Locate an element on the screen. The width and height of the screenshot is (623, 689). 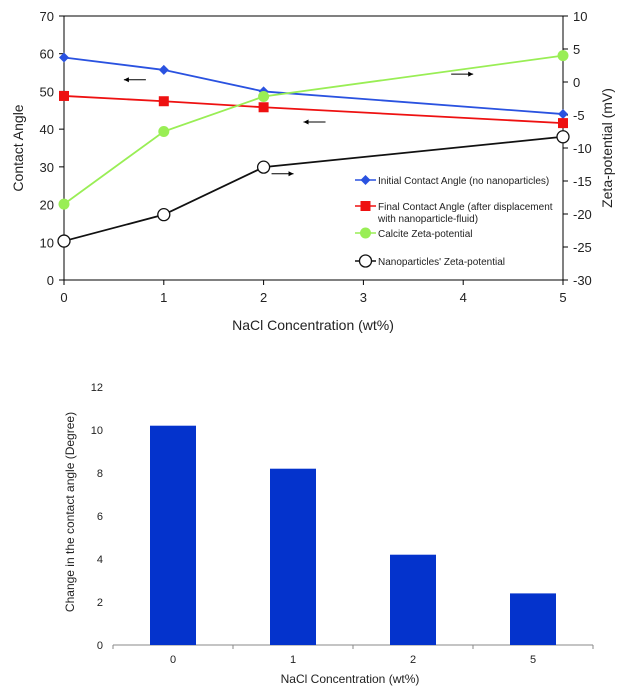
top-right-y-ticks: -30 -25 -20 -15 -10 -5 0 5 10 is located at coordinates (577, 148).